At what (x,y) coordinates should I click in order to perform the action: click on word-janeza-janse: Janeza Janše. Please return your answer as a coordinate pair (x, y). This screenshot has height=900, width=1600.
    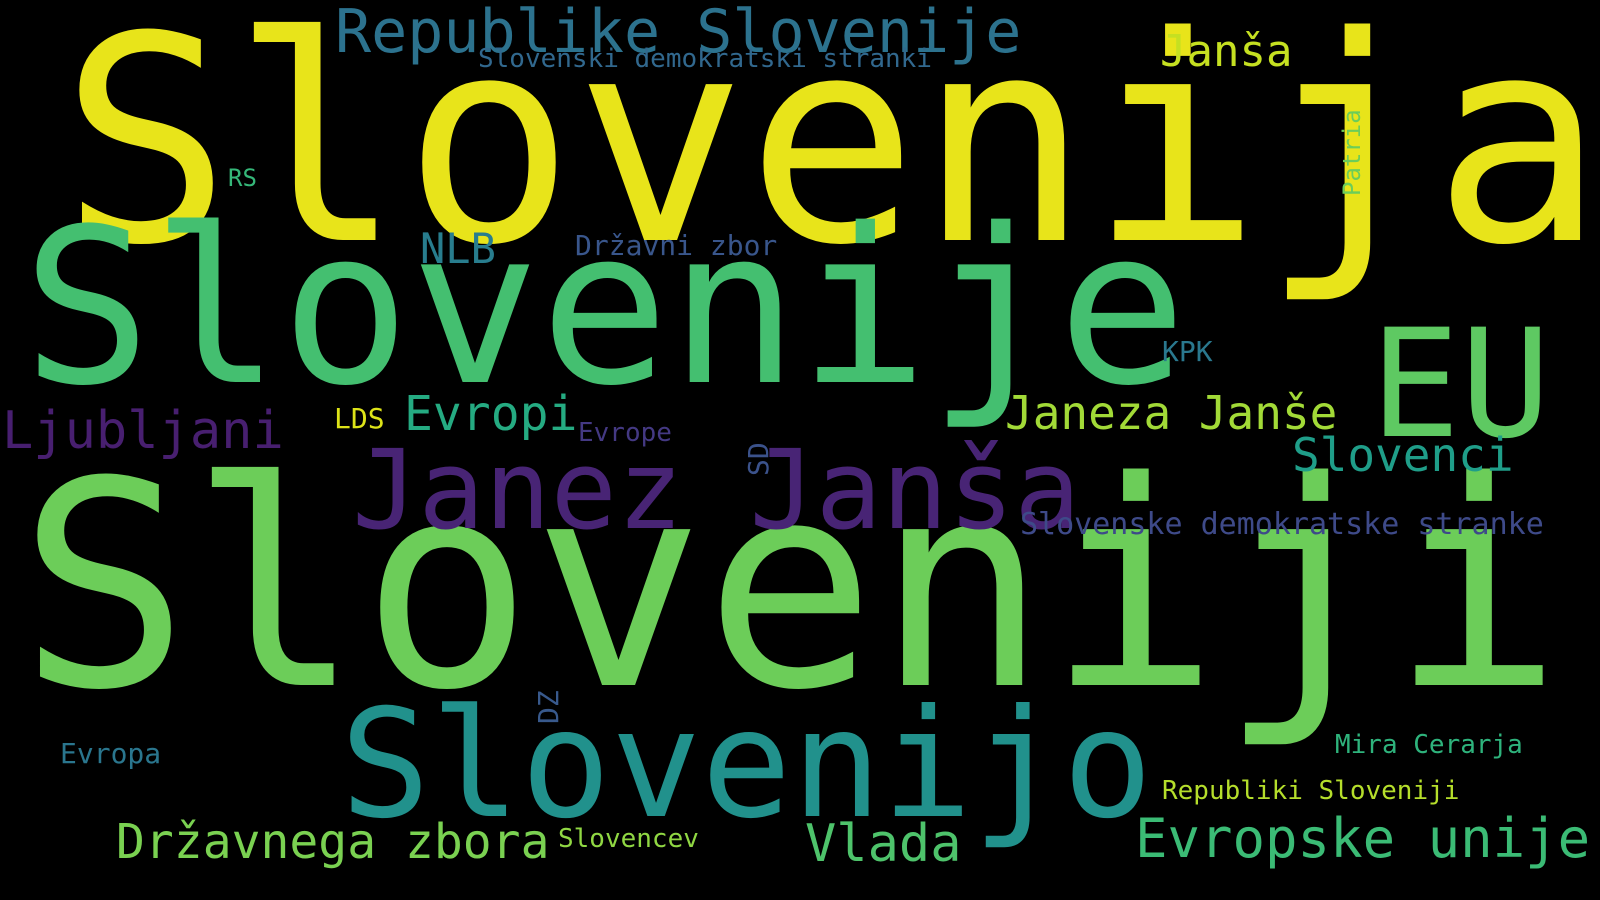
    Looking at the image, I should click on (1171, 413).